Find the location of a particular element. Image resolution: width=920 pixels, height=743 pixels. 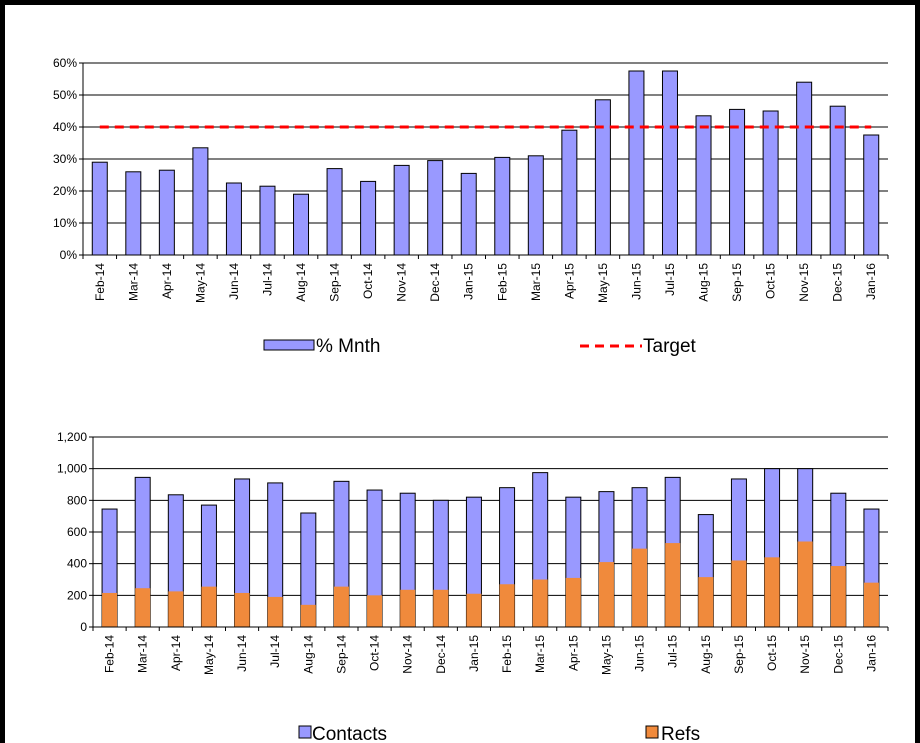

chart2-y-ticks: 0 200 400 600 800 1,000 1,200 is located at coordinates (75, 532).